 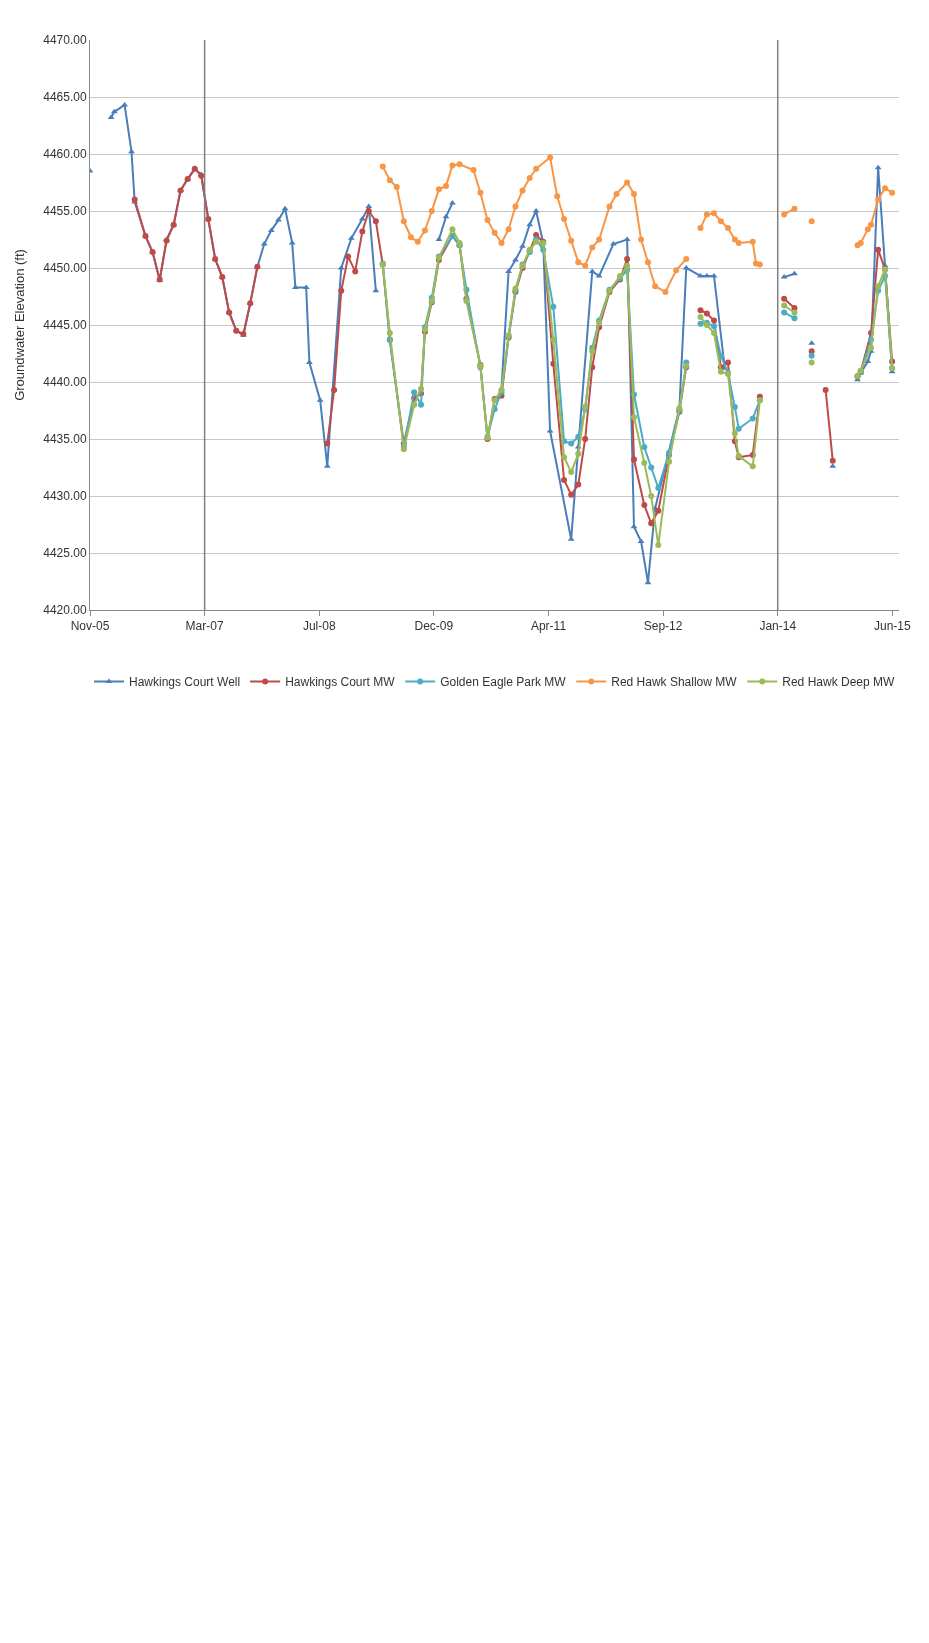 What do you see at coordinates (663, 626) in the screenshot?
I see `x-tick-label: Sep-12` at bounding box center [663, 626].